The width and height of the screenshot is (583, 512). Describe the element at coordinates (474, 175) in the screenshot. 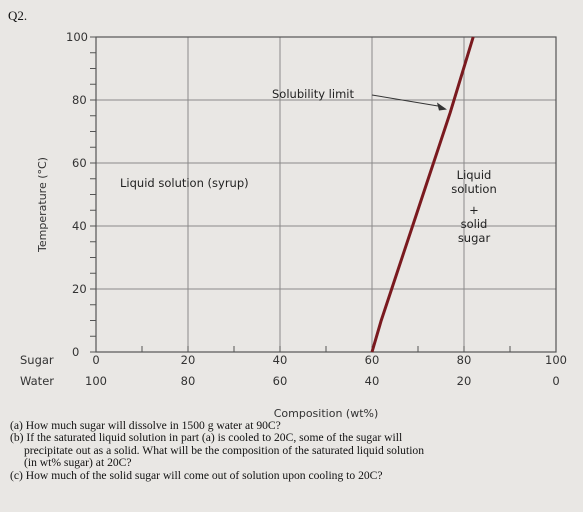

I see `two-phase-label-line: Liquid` at that location.